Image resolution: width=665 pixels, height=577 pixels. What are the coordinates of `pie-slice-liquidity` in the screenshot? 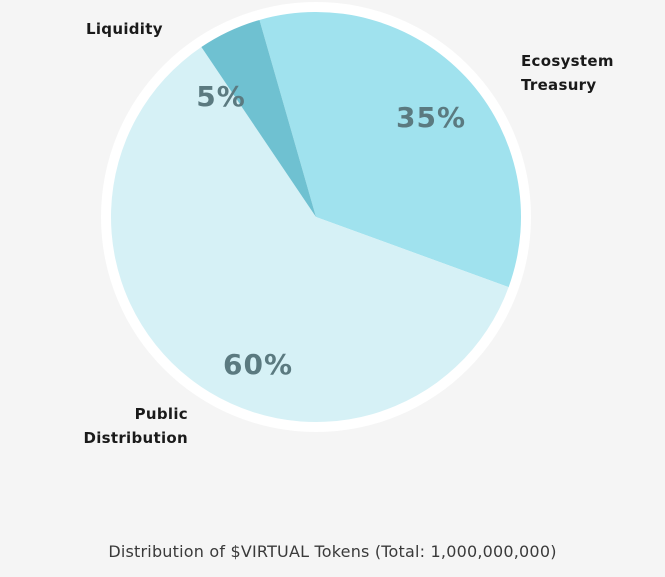 It's located at (258, 118).